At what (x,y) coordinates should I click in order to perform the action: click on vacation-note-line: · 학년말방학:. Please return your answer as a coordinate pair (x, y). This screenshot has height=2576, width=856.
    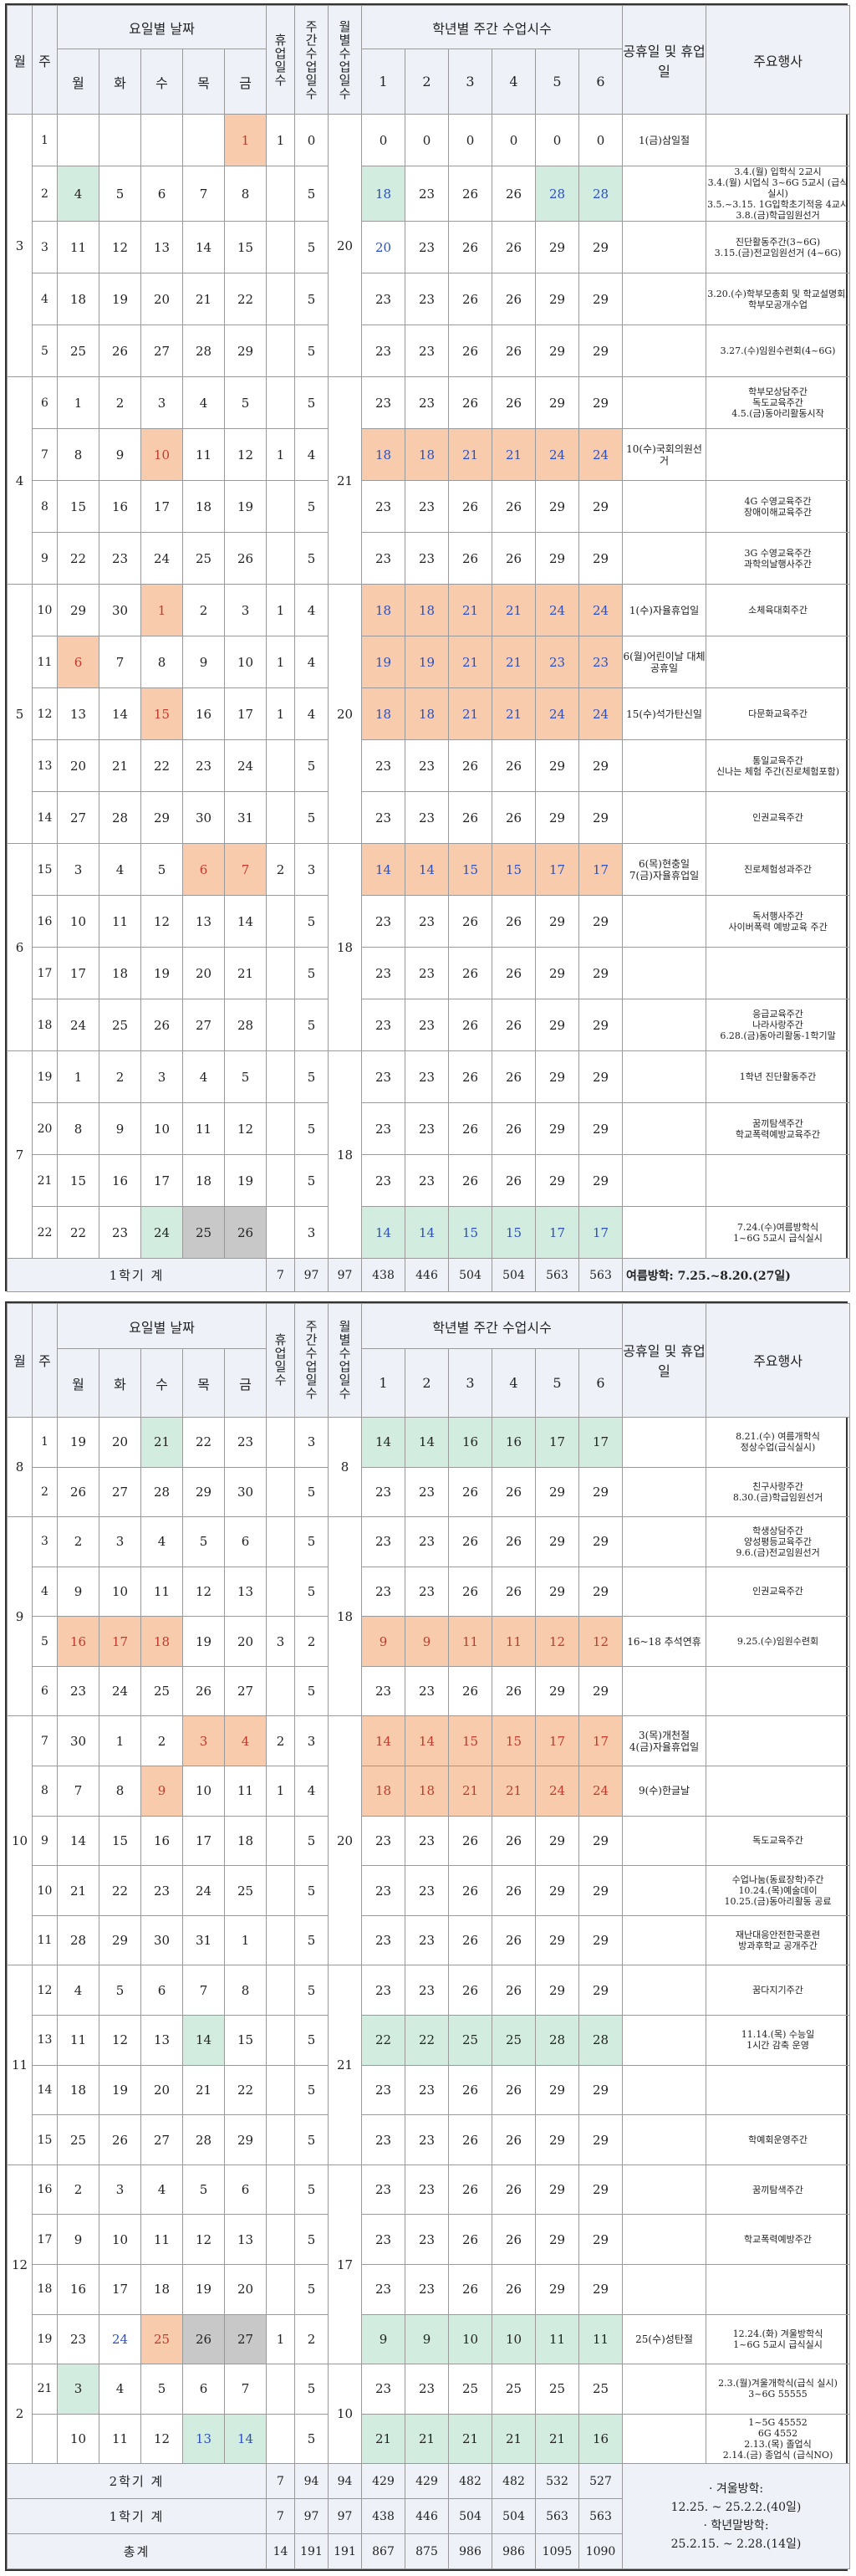
    Looking at the image, I should click on (736, 2525).